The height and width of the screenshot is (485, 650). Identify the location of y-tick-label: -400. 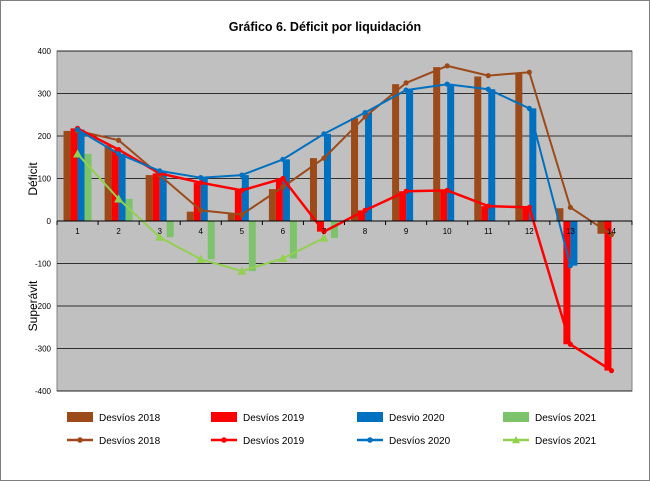
(43, 391).